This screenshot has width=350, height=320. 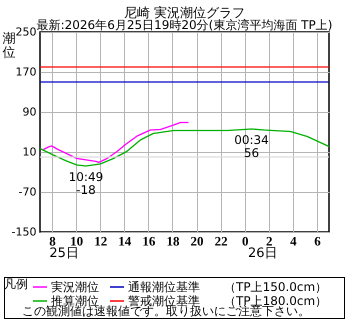 What do you see at coordinates (294, 241) in the screenshot?
I see `x-tick-label: 4` at bounding box center [294, 241].